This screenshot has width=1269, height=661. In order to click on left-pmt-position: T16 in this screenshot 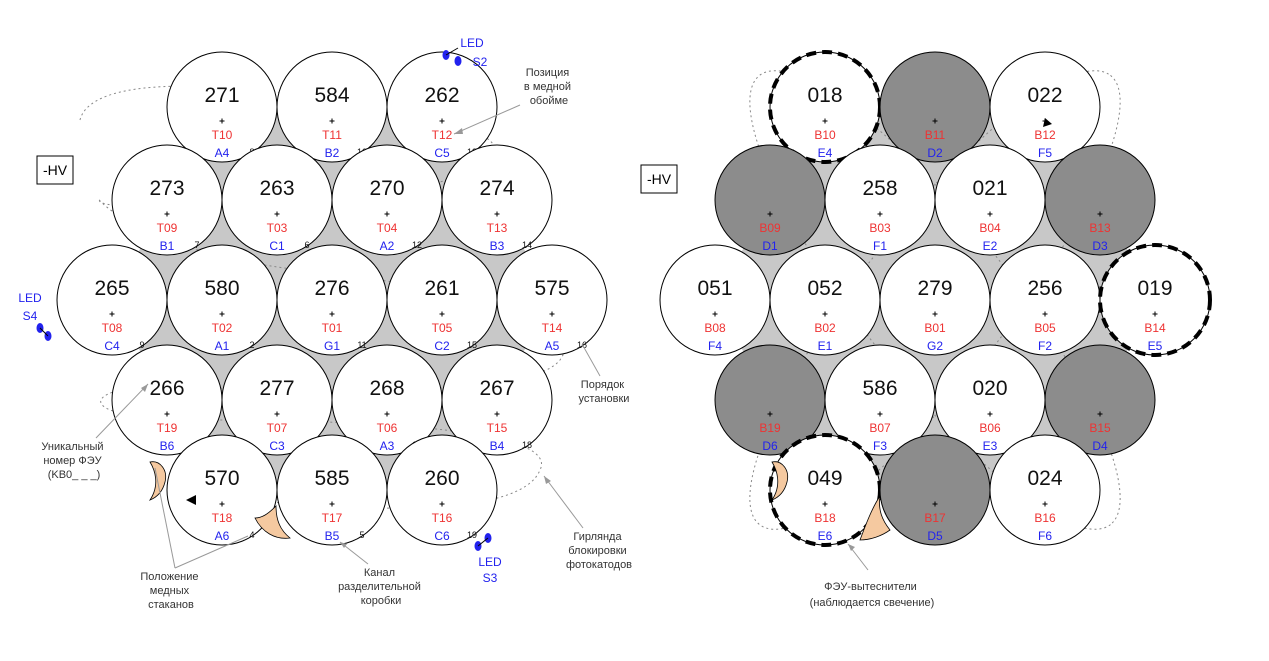, I will do `click(442, 518)`.